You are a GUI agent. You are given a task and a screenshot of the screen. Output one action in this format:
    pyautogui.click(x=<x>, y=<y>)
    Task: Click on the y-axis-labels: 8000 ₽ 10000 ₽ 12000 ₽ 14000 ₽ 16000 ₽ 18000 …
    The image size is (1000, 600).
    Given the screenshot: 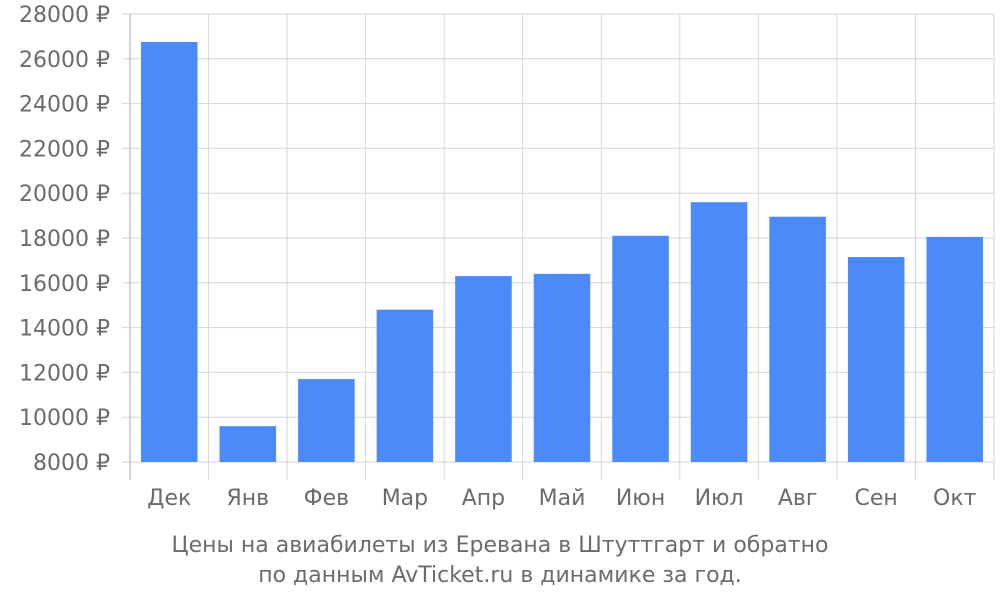 What is the action you would take?
    pyautogui.click(x=64, y=239)
    